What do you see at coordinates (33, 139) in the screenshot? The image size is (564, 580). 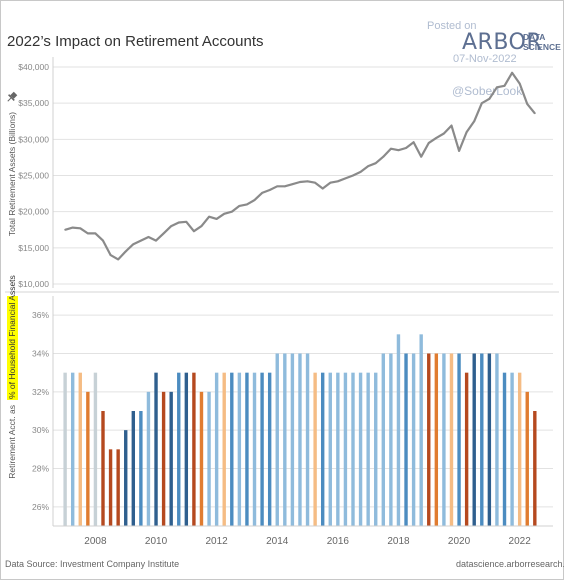 I see `line-y-tick-label: $30,000` at bounding box center [33, 139].